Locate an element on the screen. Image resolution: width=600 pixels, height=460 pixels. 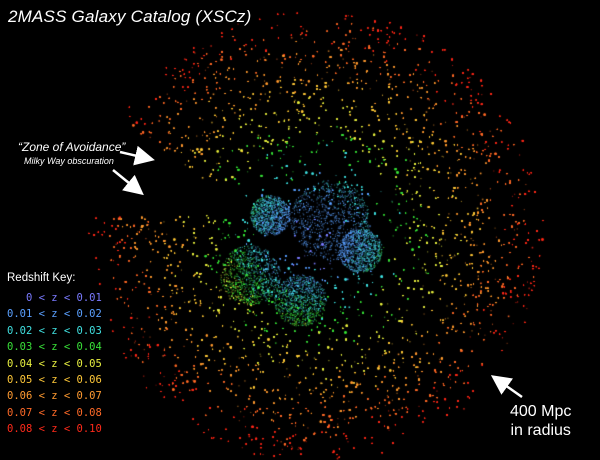
zone-of-avoidance-sublabel: Milky Way obscuration is located at coordinates (69, 161).